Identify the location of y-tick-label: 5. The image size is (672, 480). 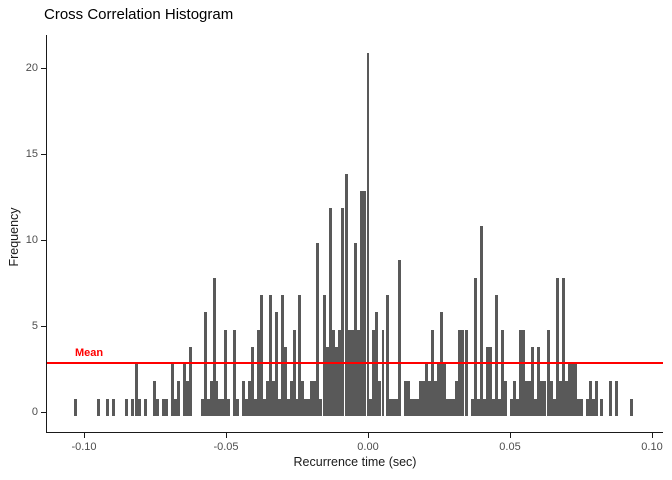
(34, 326).